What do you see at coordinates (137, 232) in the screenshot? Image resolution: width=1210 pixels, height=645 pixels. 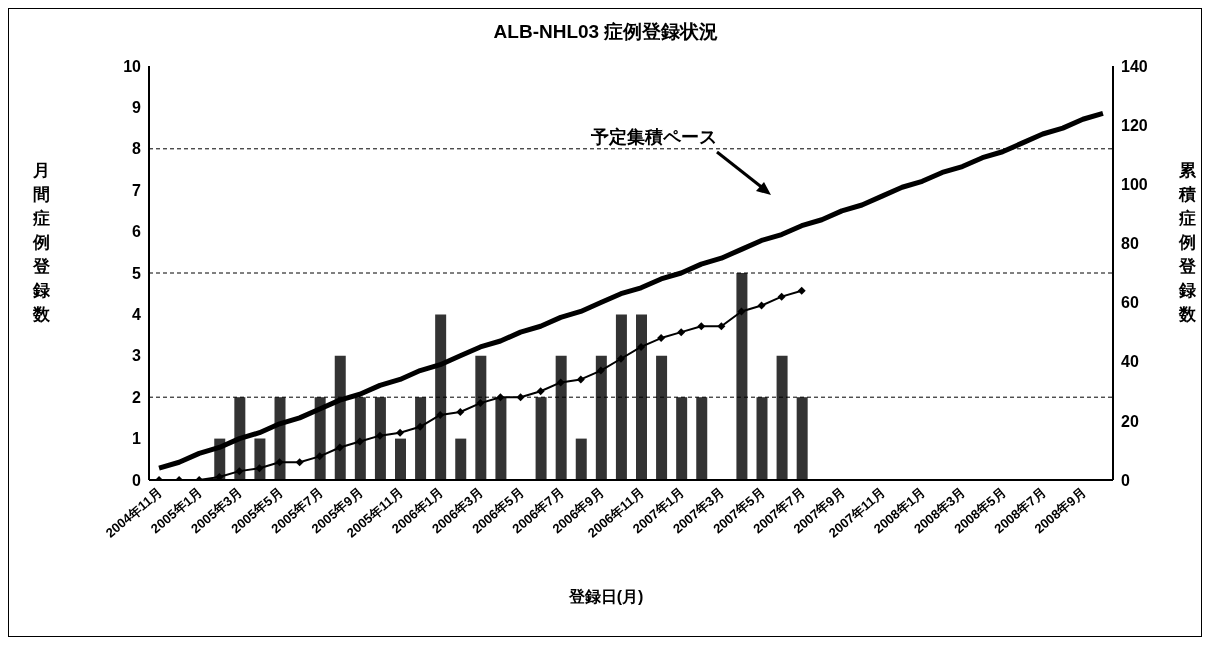 I see `y-tick-label: 6` at bounding box center [137, 232].